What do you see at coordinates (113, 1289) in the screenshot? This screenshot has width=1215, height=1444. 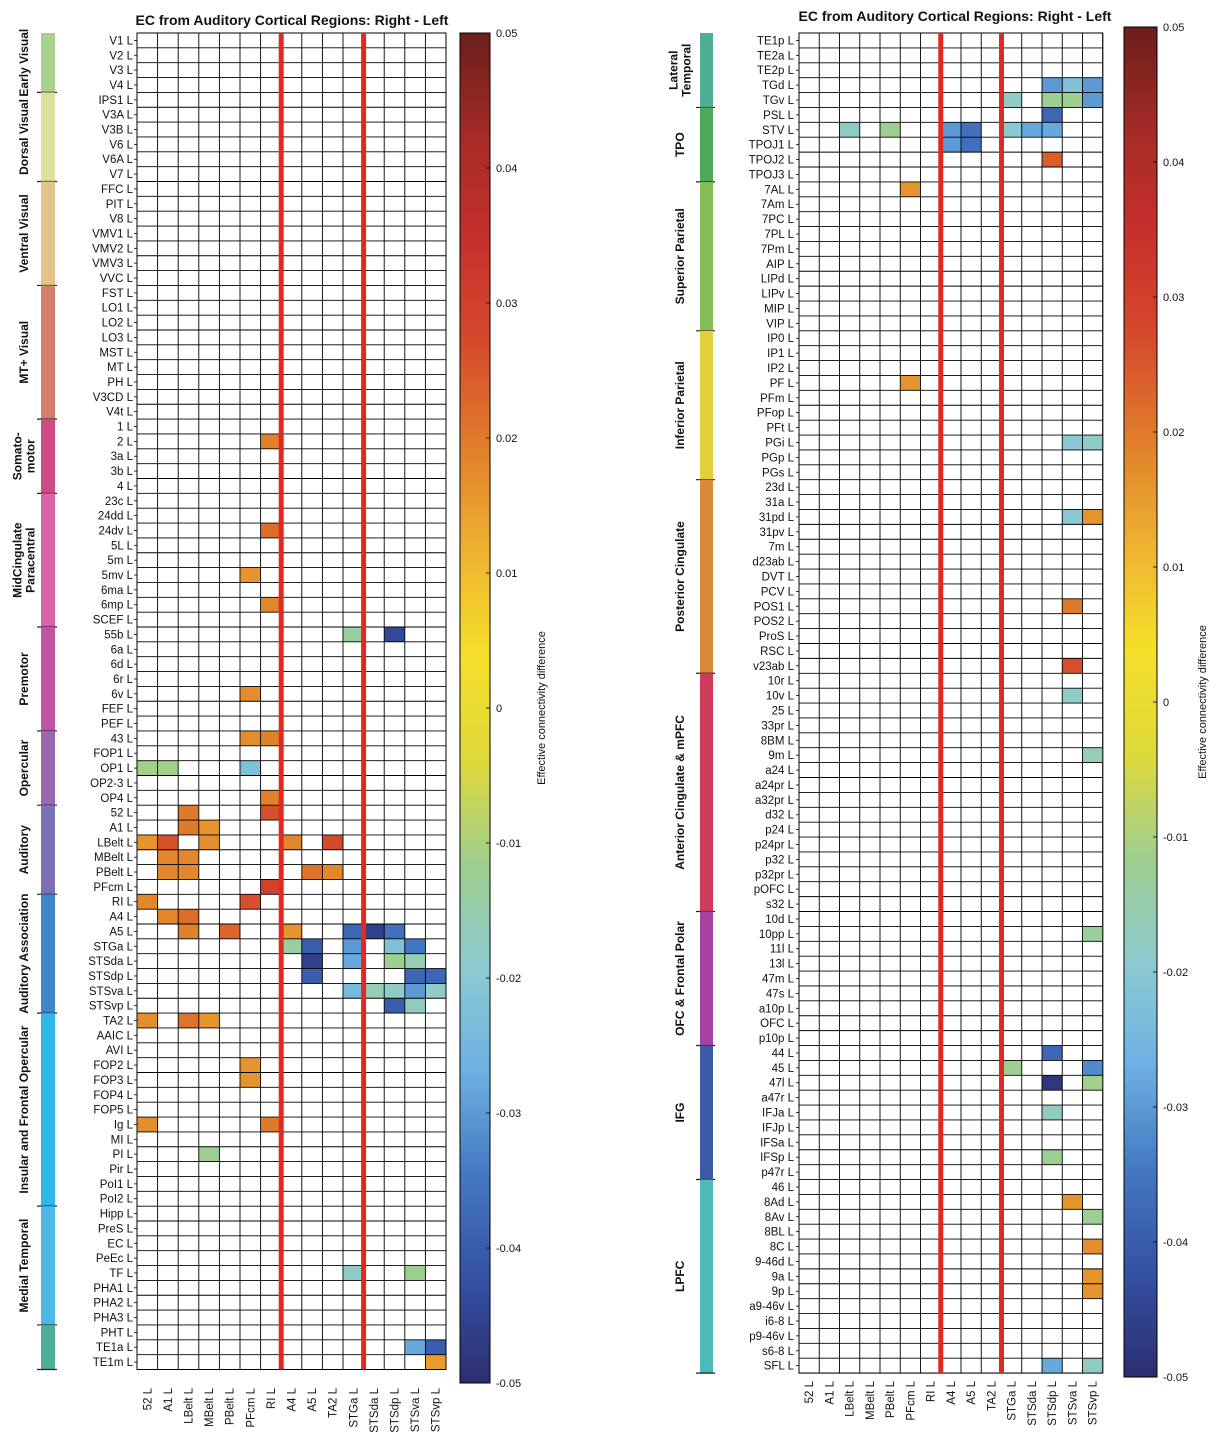 I see `left-row-label: PHA1 L` at bounding box center [113, 1289].